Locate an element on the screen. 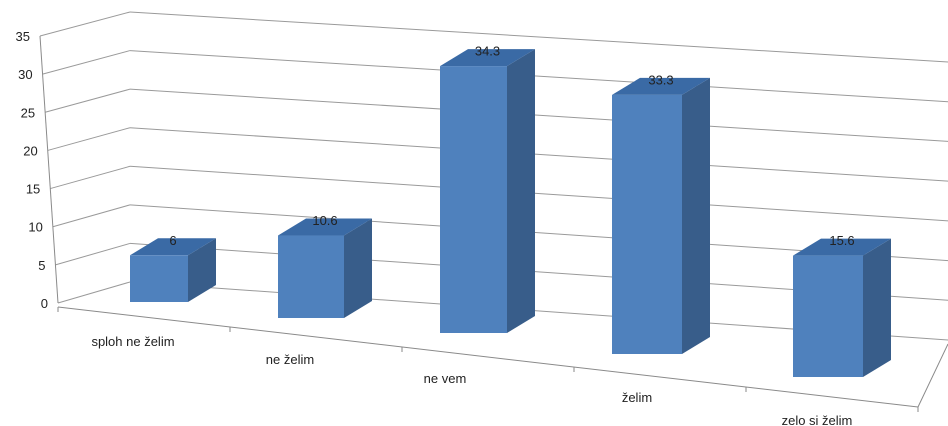 This screenshot has width=948, height=426. y-tick-label: 10 is located at coordinates (35, 227).